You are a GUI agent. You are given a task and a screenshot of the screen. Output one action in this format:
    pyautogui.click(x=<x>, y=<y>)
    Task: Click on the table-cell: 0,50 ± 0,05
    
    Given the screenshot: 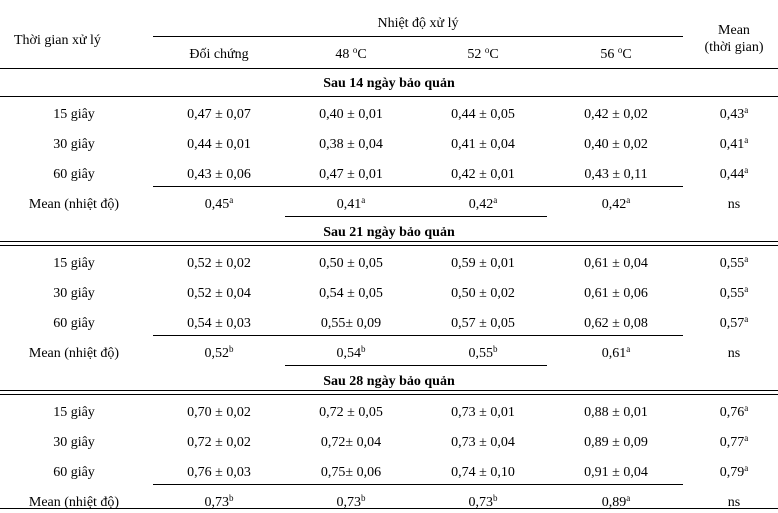 What is the action you would take?
    pyautogui.click(x=351, y=263)
    